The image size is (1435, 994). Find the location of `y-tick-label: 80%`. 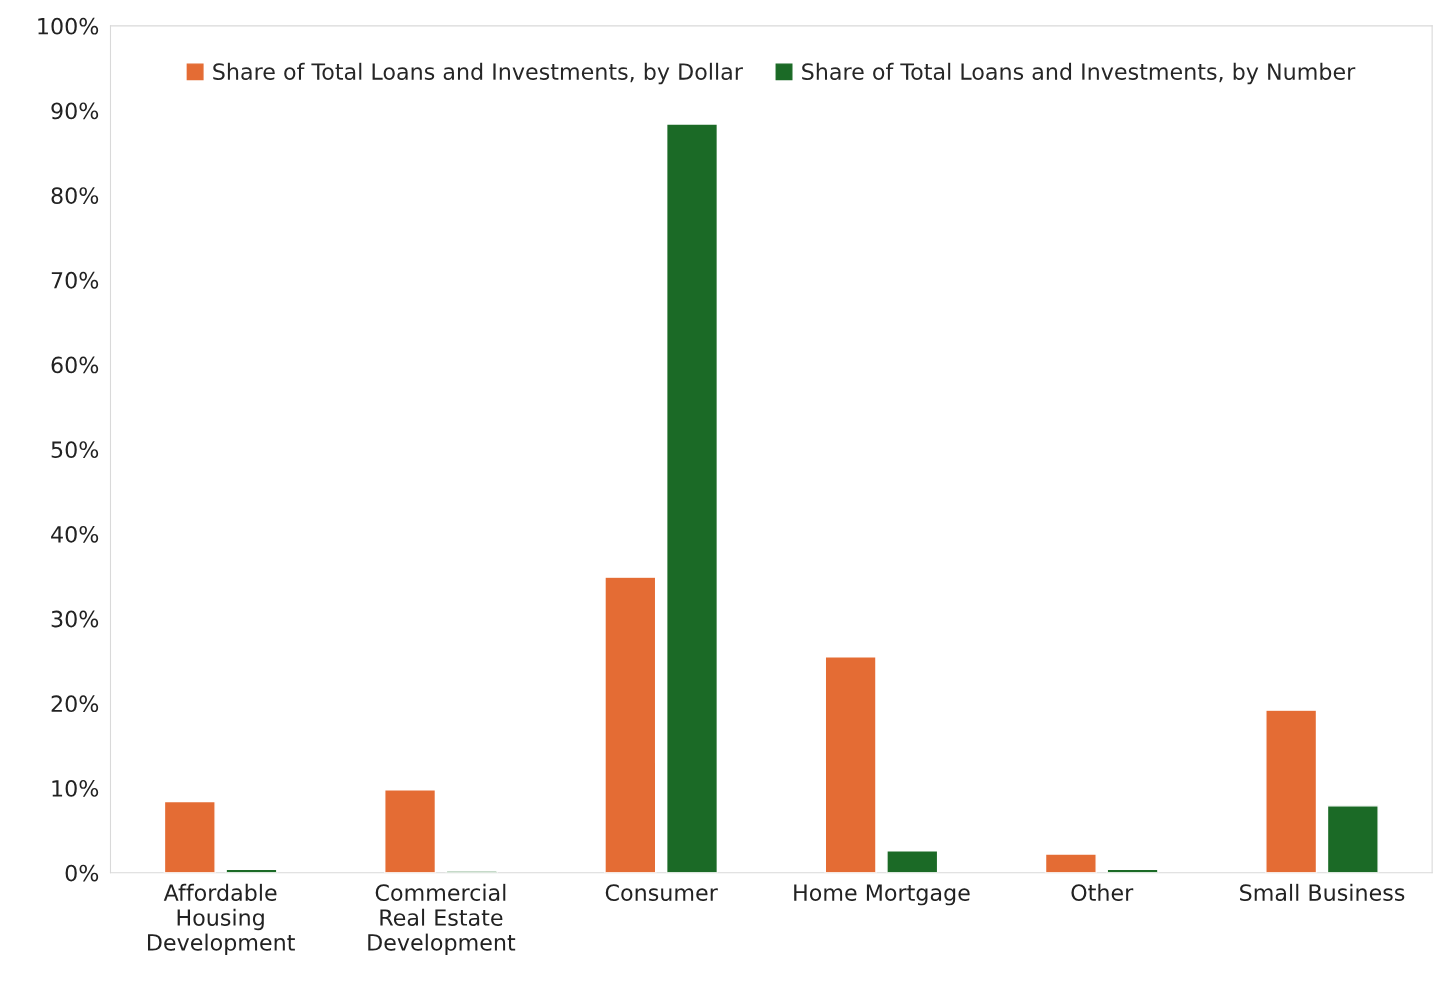

y-tick-label: 80% is located at coordinates (75, 195).